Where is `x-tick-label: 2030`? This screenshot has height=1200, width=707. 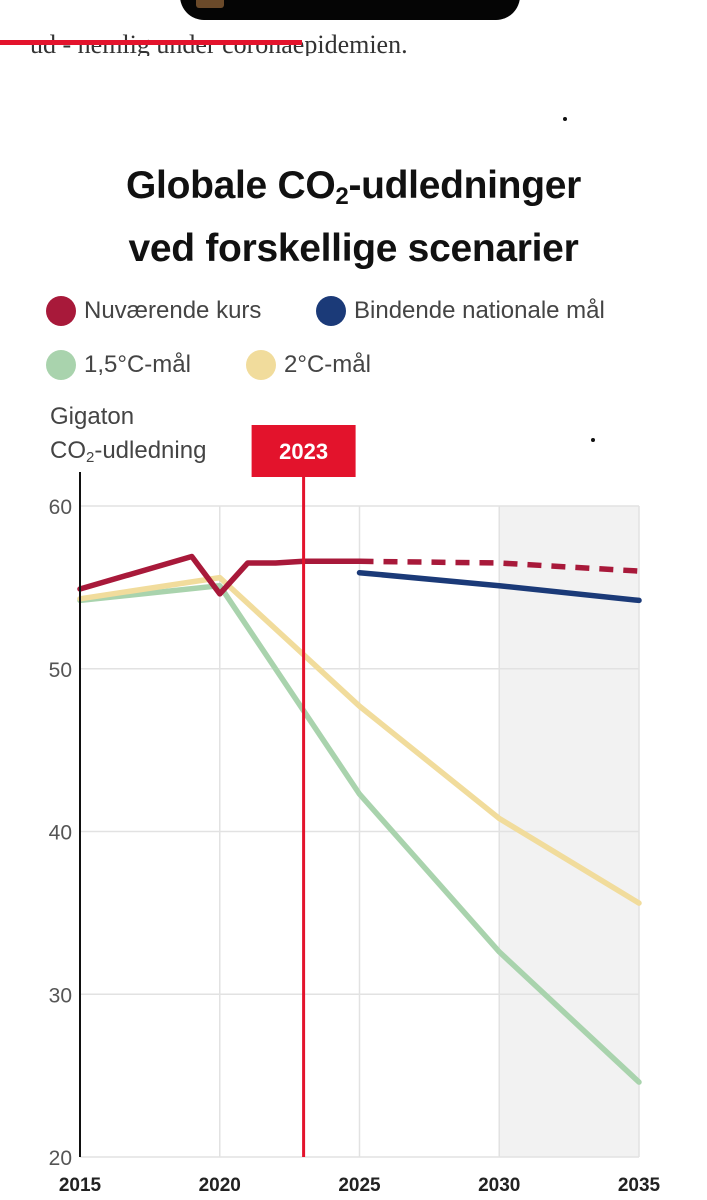
x-tick-label: 2030 is located at coordinates (499, 1185).